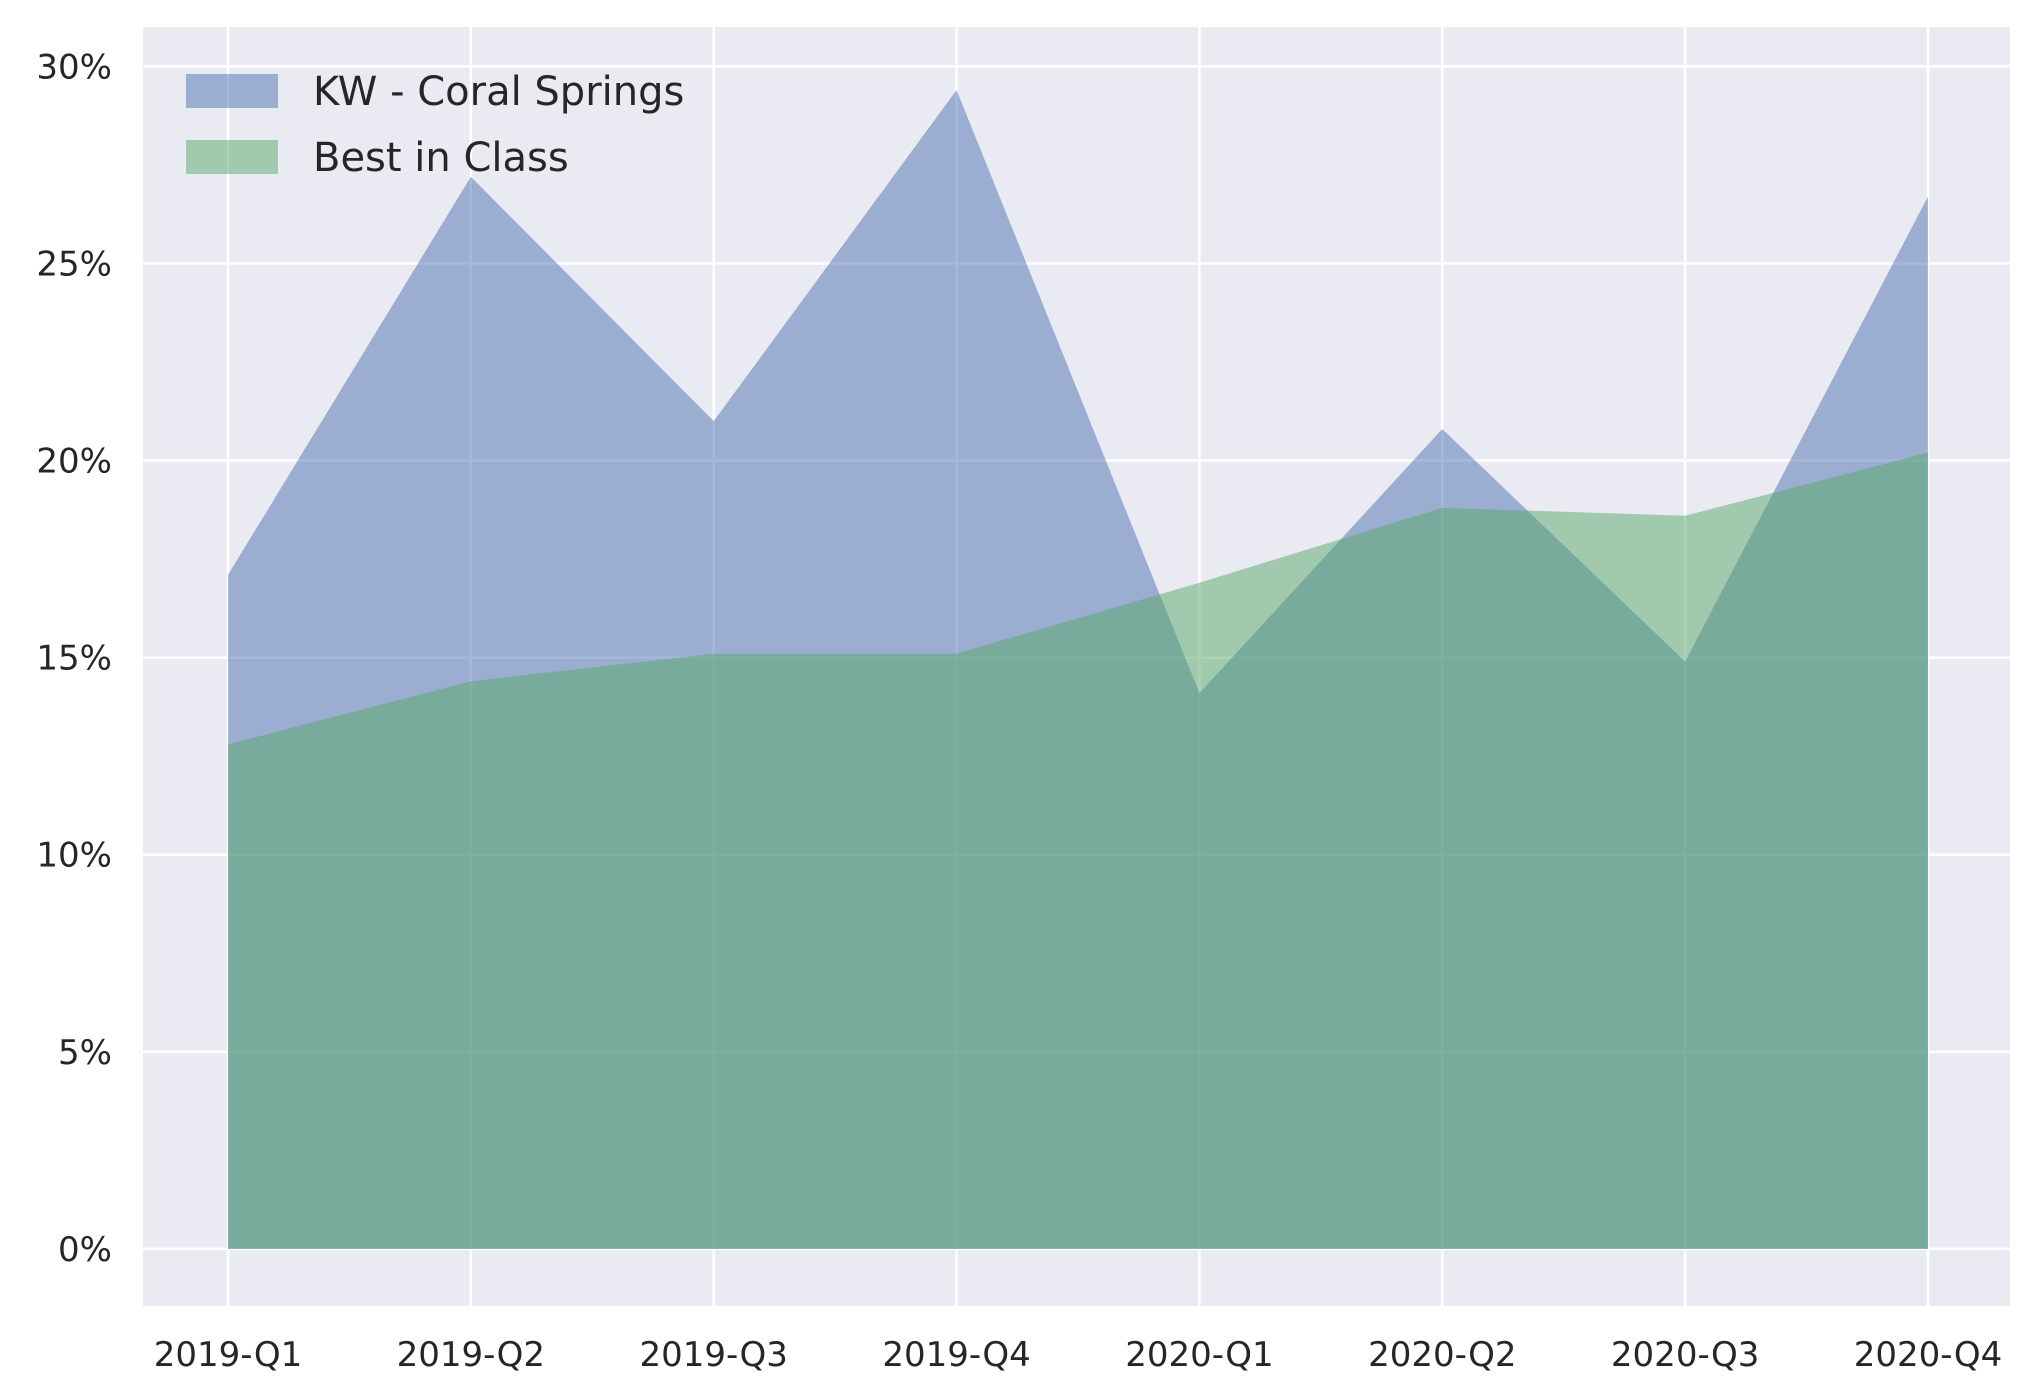 Image resolution: width=2032 pixels, height=1397 pixels. What do you see at coordinates (74, 462) in the screenshot?
I see `y-tick-label: 20%` at bounding box center [74, 462].